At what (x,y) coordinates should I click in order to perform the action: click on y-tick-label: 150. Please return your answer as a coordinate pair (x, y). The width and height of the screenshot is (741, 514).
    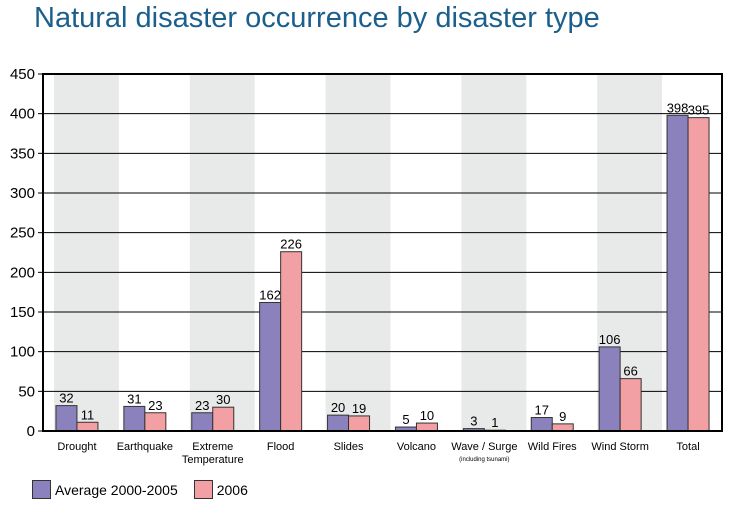
    Looking at the image, I should click on (22, 312).